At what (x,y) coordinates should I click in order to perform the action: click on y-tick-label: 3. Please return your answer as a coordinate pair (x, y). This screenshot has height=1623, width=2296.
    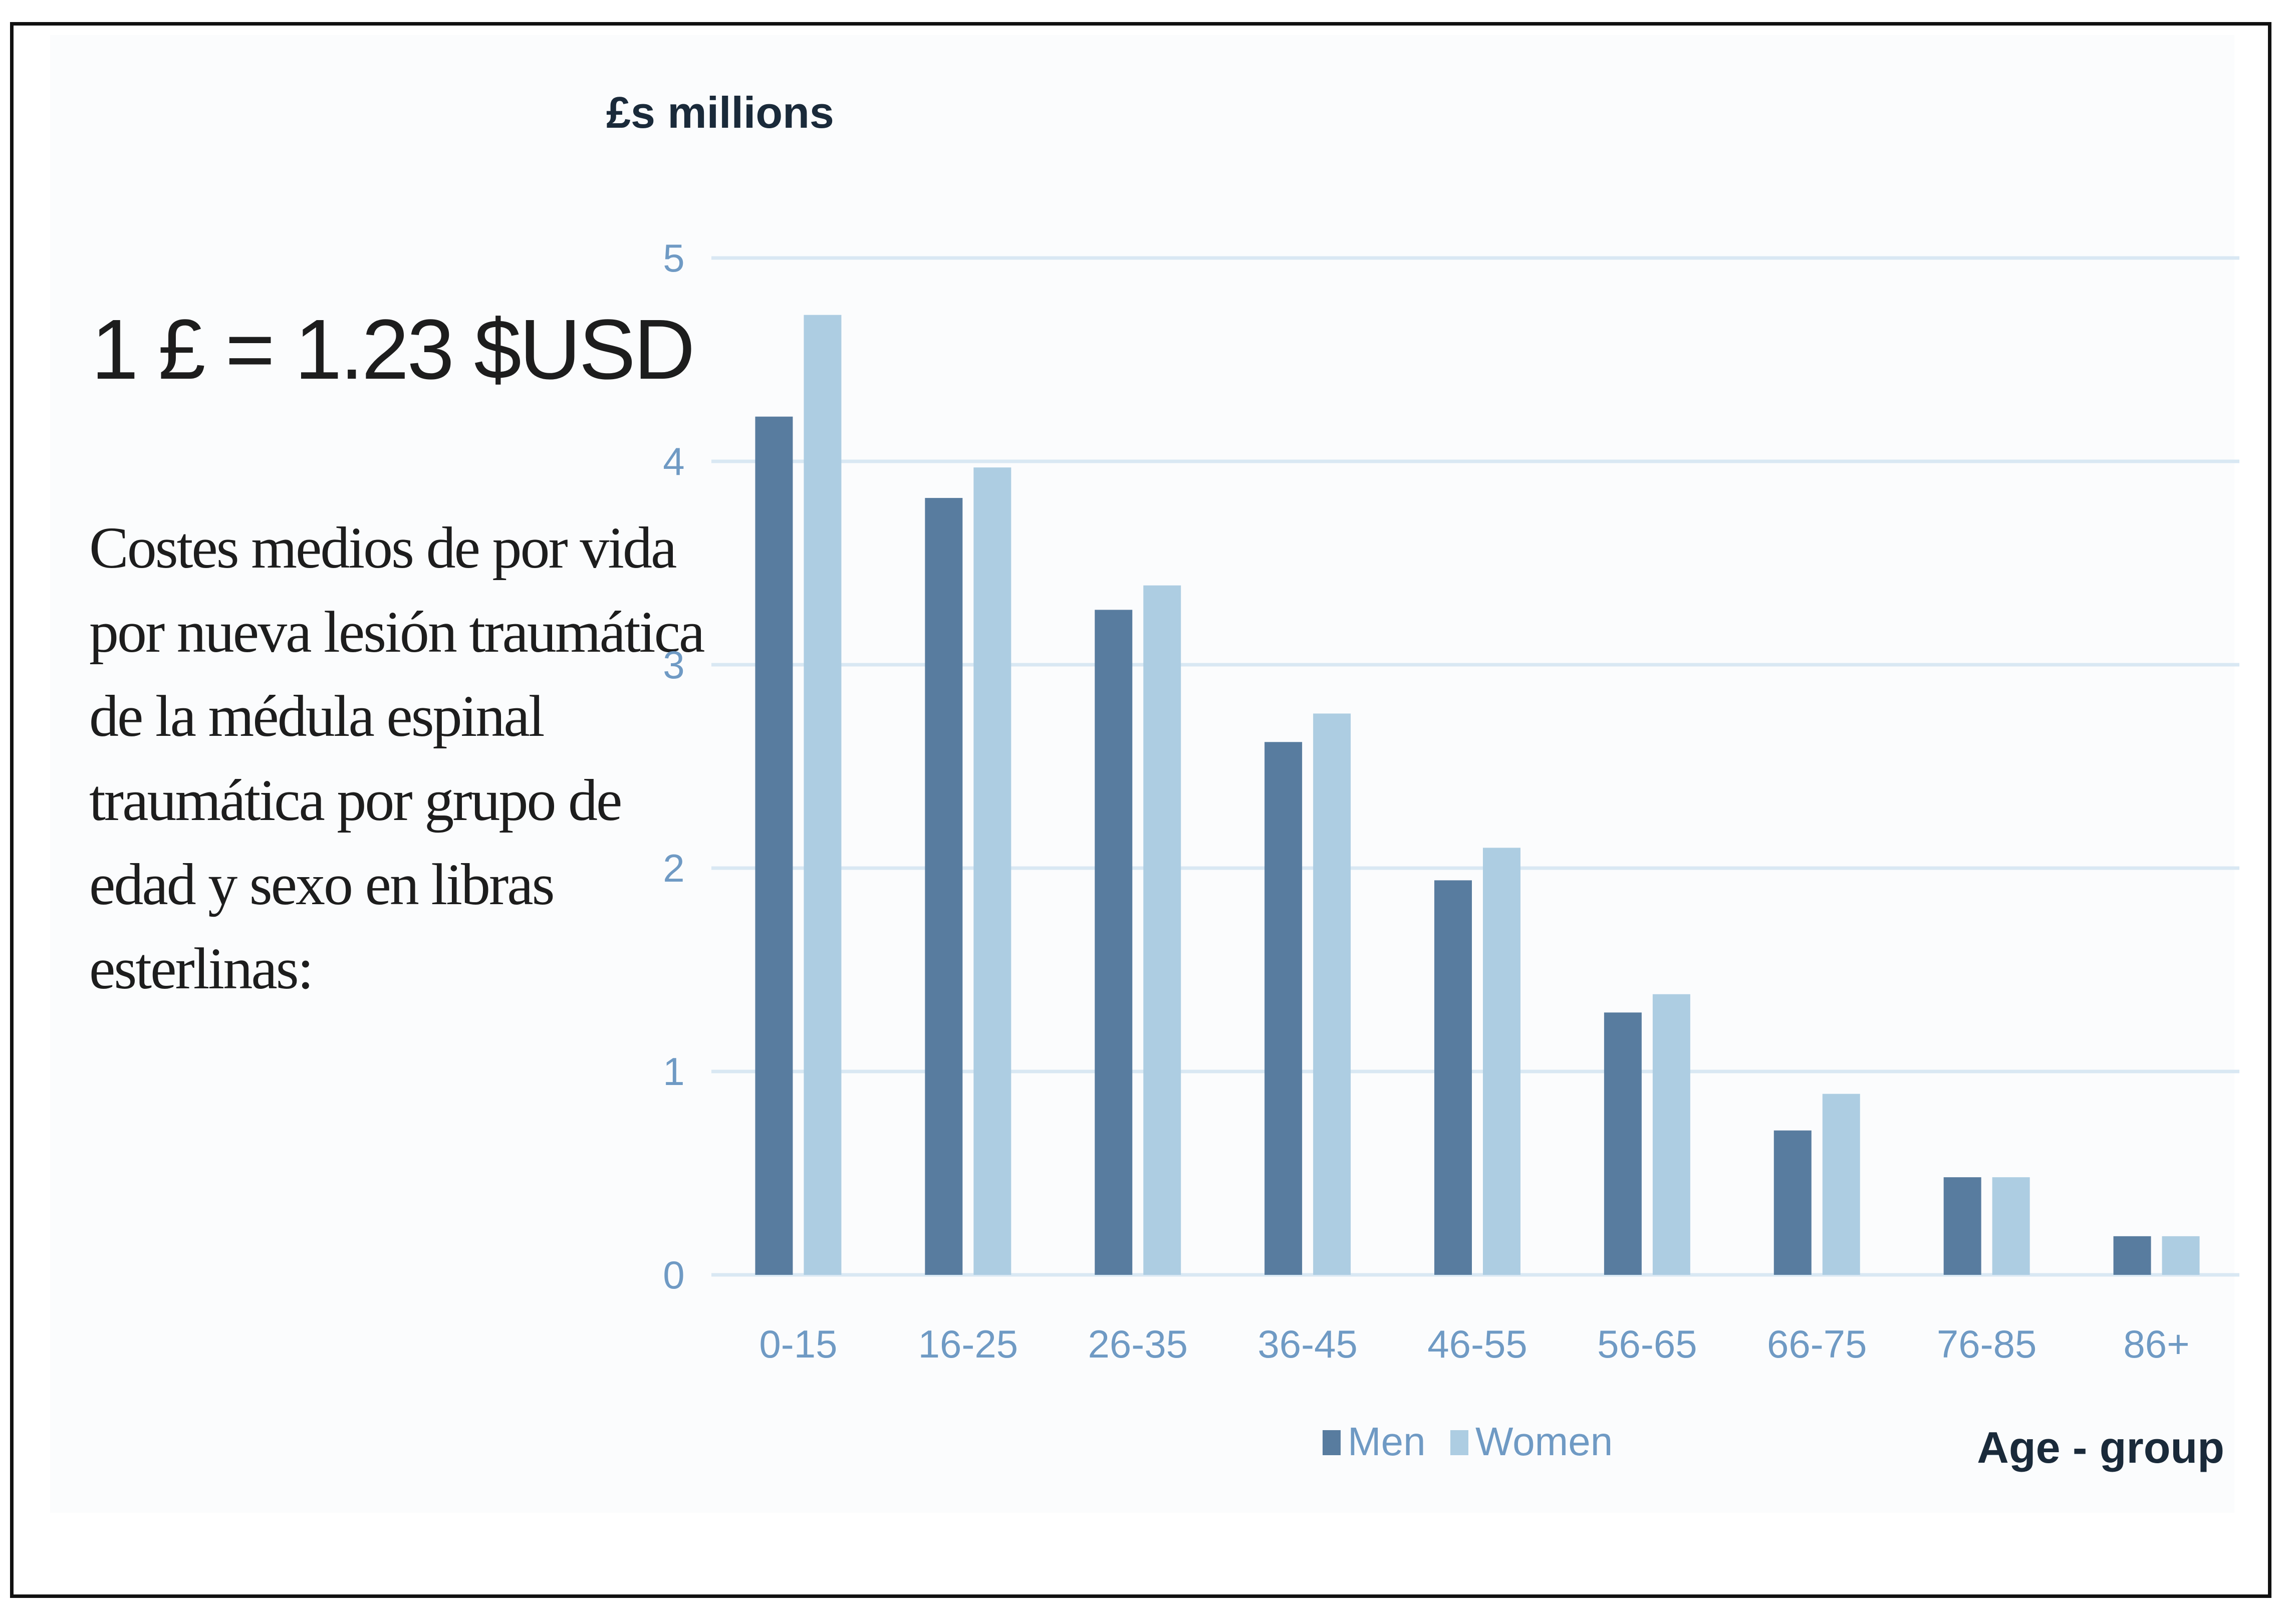
    Looking at the image, I should click on (673, 665).